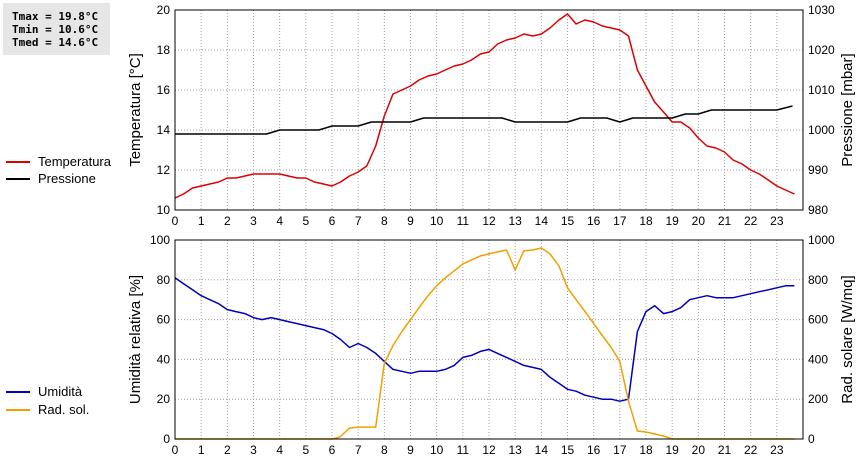  What do you see at coordinates (164, 130) in the screenshot?
I see `y-left-tick-label: 14` at bounding box center [164, 130].